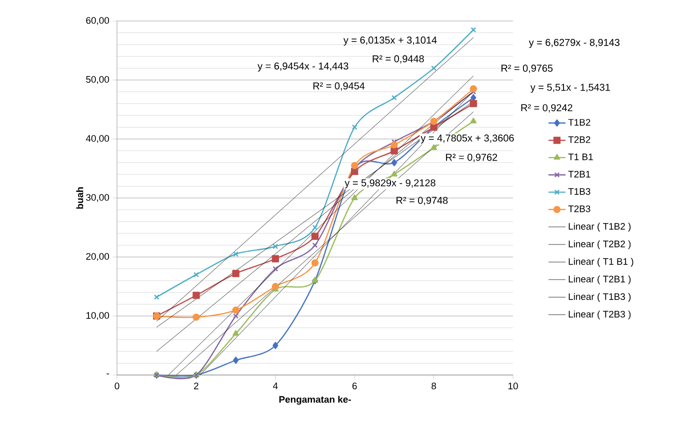  Describe the element at coordinates (513, 386) in the screenshot. I see `x-tick-label: 10` at that location.